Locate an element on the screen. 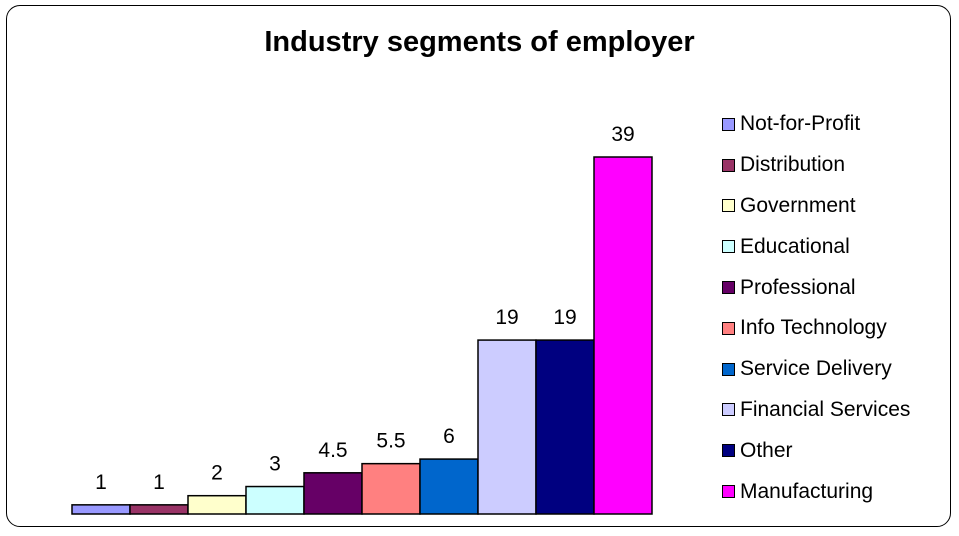 This screenshot has height=536, width=959. legend-label: Info Technology is located at coordinates (813, 328).